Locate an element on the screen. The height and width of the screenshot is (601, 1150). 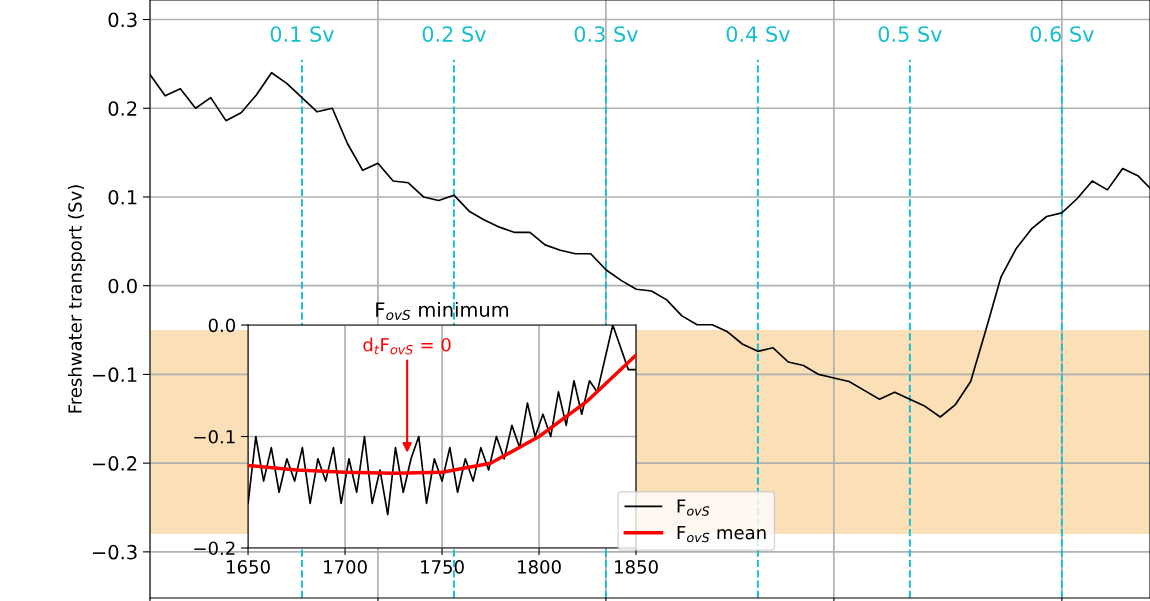
ref-line-label: 0.4 Sv is located at coordinates (758, 34).